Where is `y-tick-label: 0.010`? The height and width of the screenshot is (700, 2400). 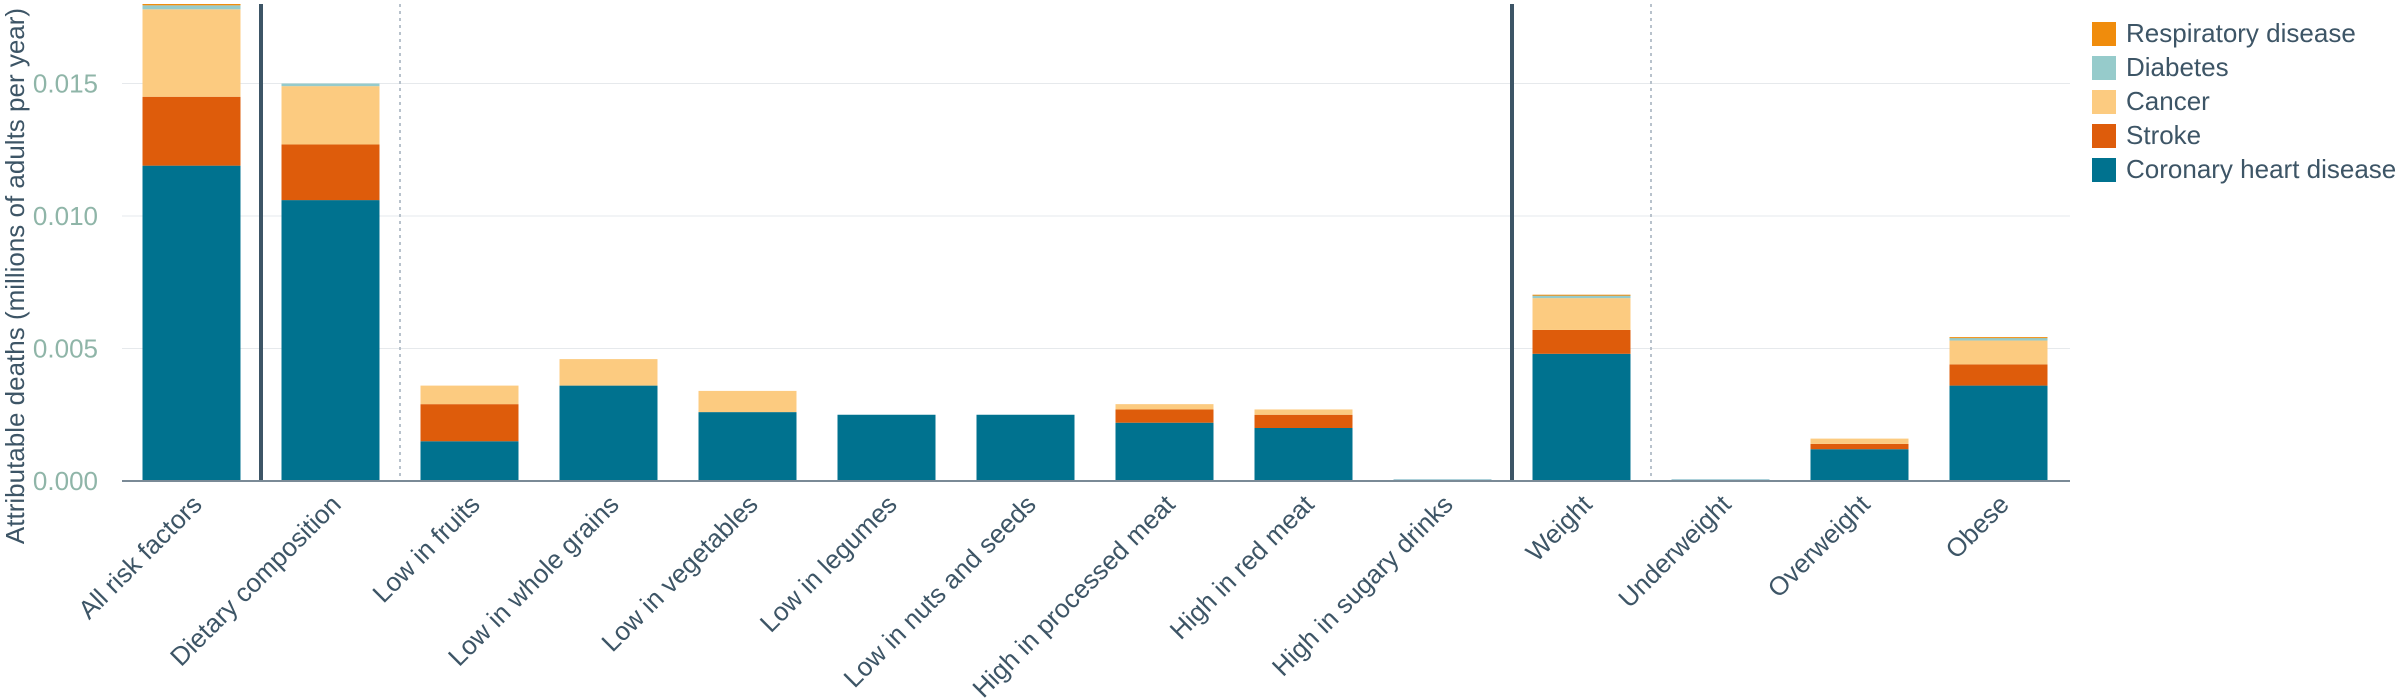 y-tick-label: 0.010 is located at coordinates (65, 216).